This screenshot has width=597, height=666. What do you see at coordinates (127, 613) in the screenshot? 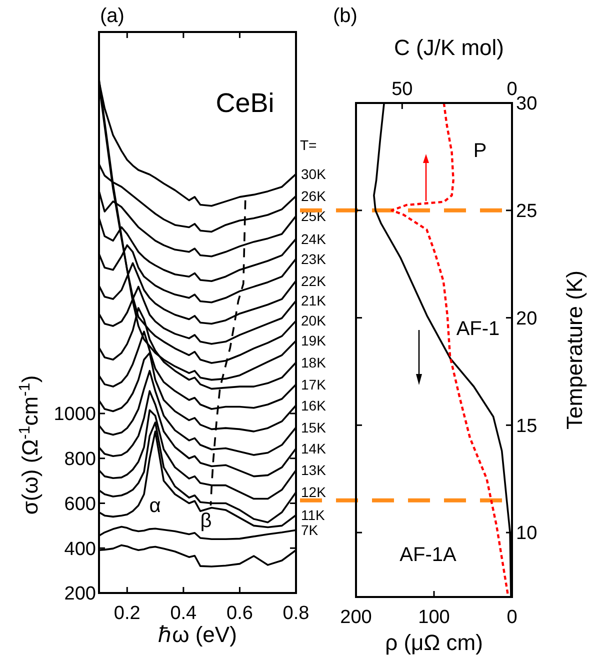
I see `x-tick-label: 0.2` at bounding box center [127, 613].